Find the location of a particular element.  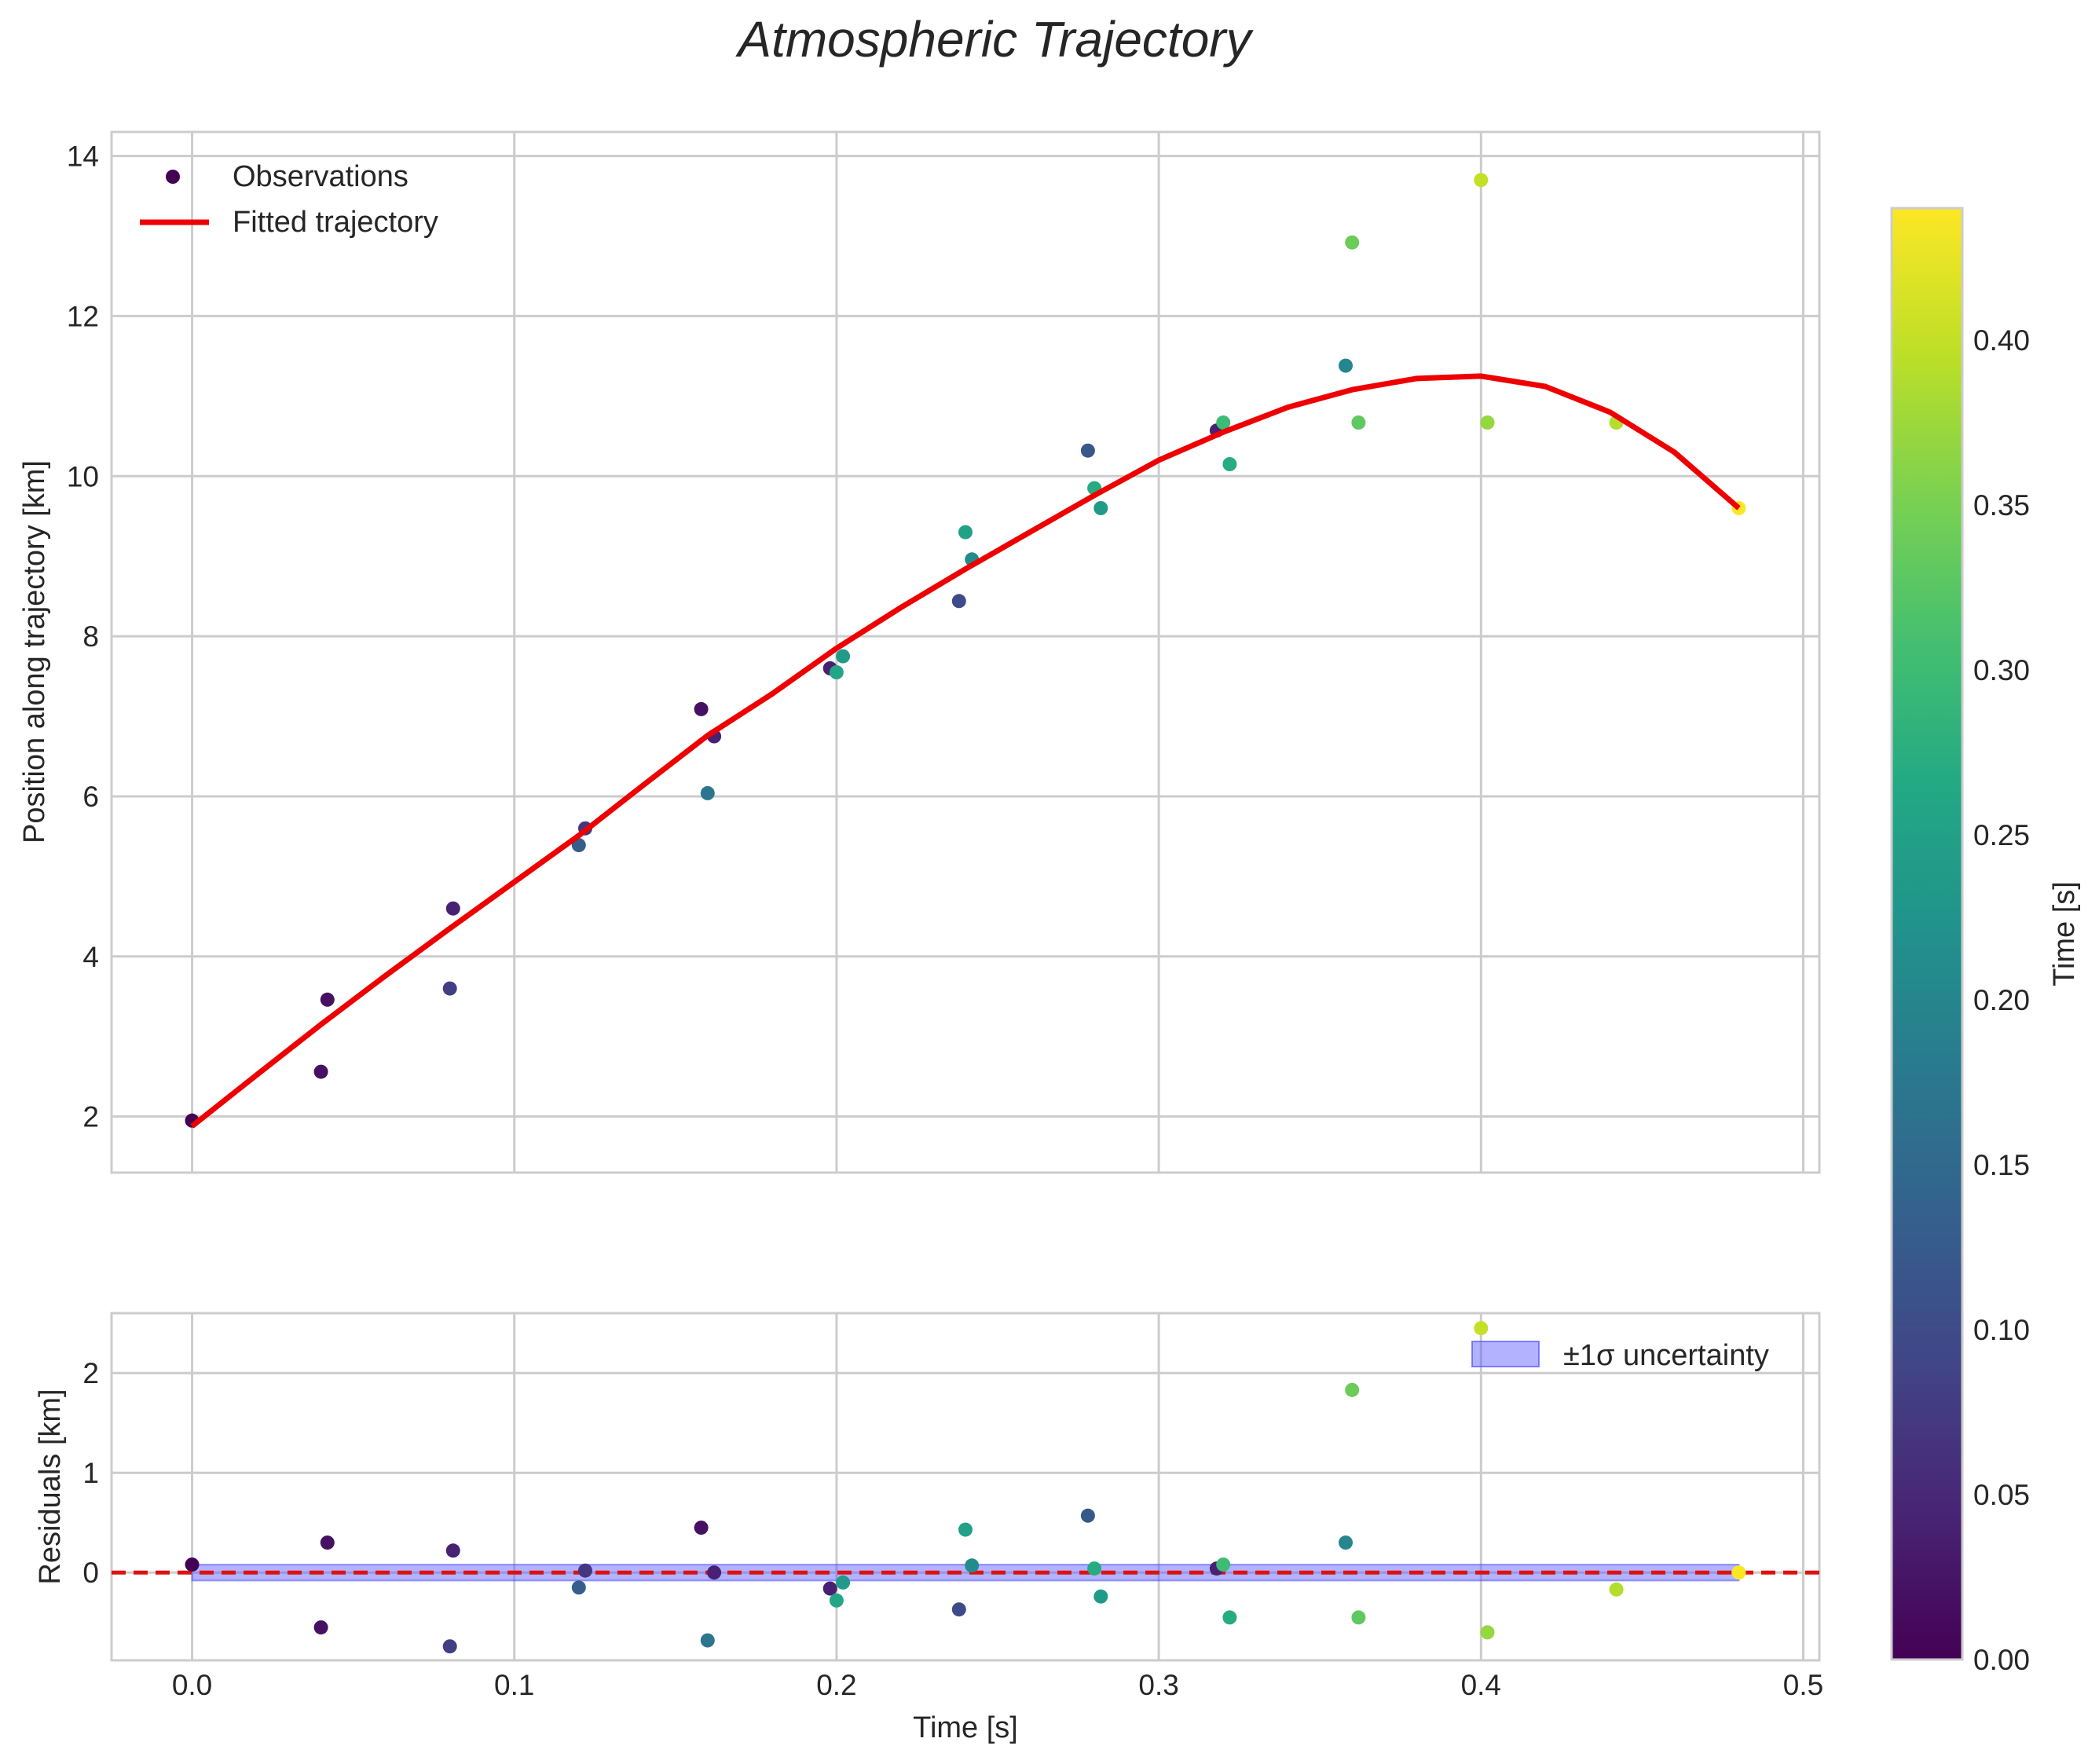

colorbar-gradient is located at coordinates (1927, 934).